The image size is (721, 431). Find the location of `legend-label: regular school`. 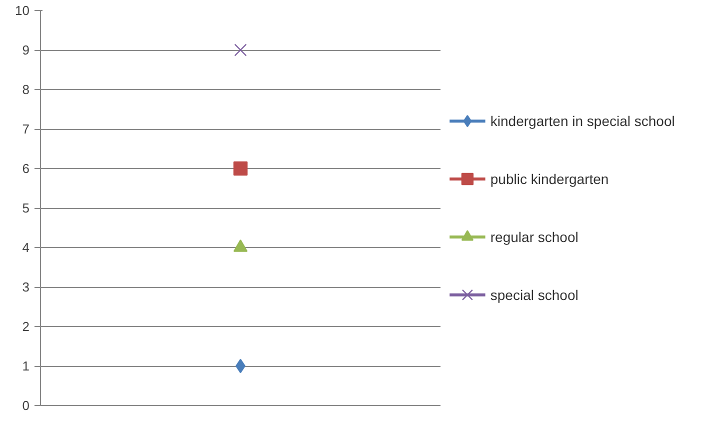

legend-label: regular school is located at coordinates (534, 236).